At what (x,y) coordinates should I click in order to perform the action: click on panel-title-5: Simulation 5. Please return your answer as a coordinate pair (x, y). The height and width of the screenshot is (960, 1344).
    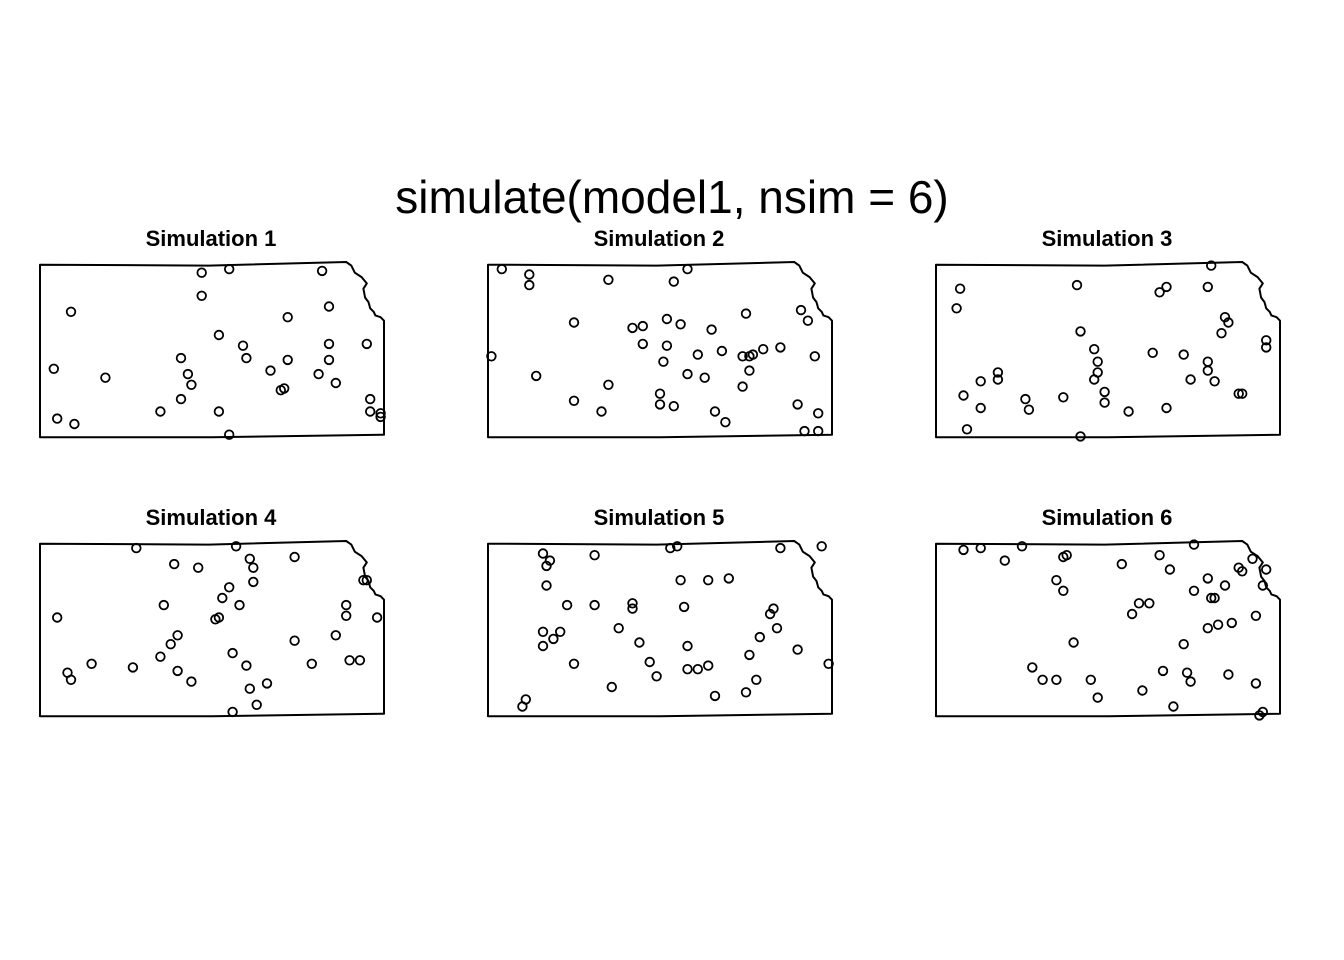
    Looking at the image, I should click on (659, 517).